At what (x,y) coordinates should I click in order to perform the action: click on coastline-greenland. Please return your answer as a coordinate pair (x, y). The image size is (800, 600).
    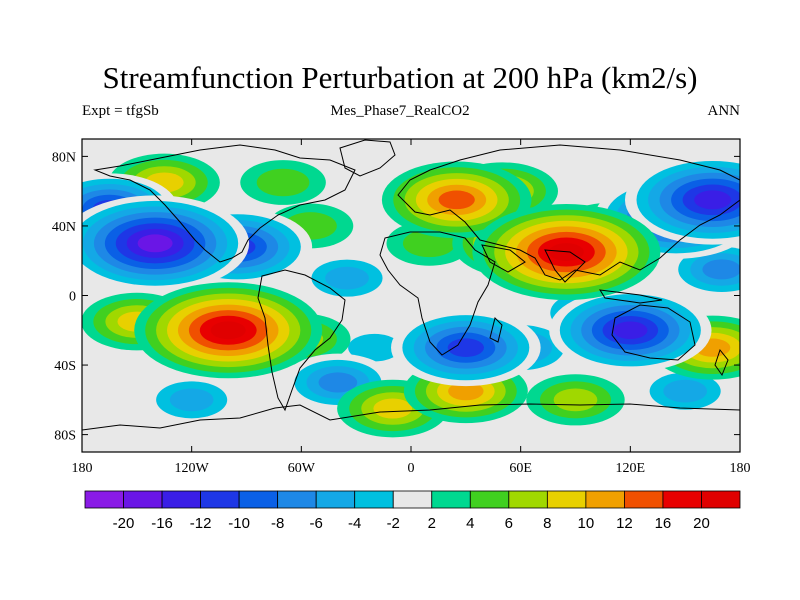
    Looking at the image, I should click on (367, 158).